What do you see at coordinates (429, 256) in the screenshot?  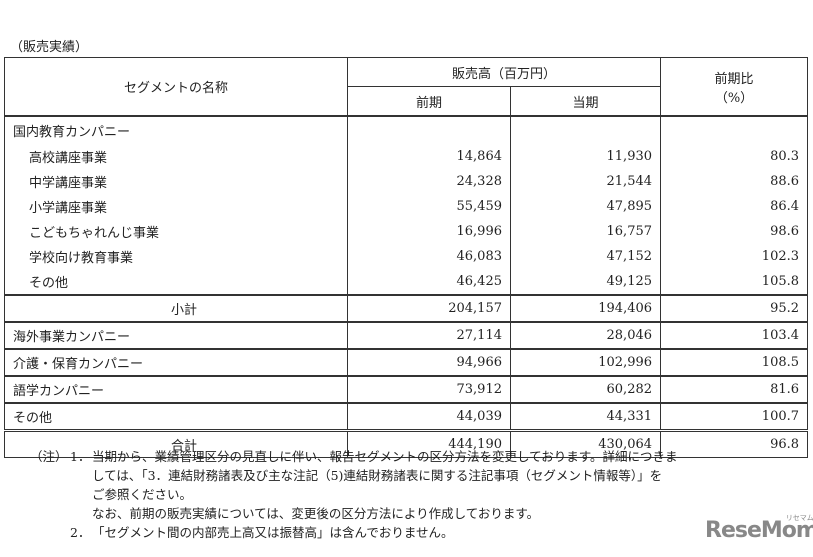 I see `row-prior: 46,083` at bounding box center [429, 256].